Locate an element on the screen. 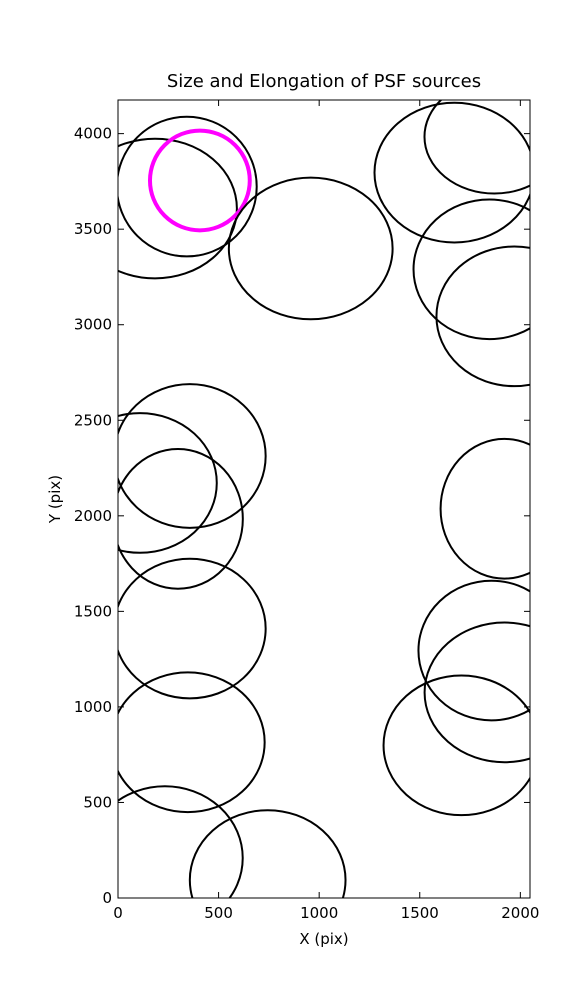  x-tick-label: 1000 is located at coordinates (319, 913).